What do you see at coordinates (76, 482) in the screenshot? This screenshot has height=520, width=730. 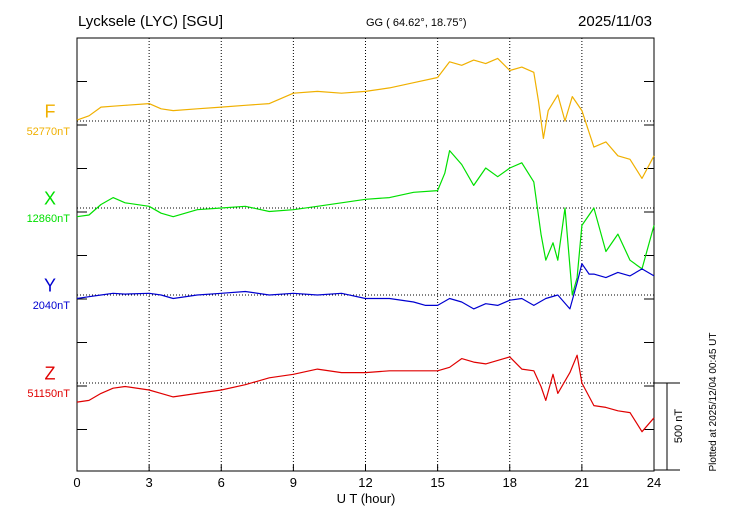 I see `x-tick-label: 0` at bounding box center [76, 482].